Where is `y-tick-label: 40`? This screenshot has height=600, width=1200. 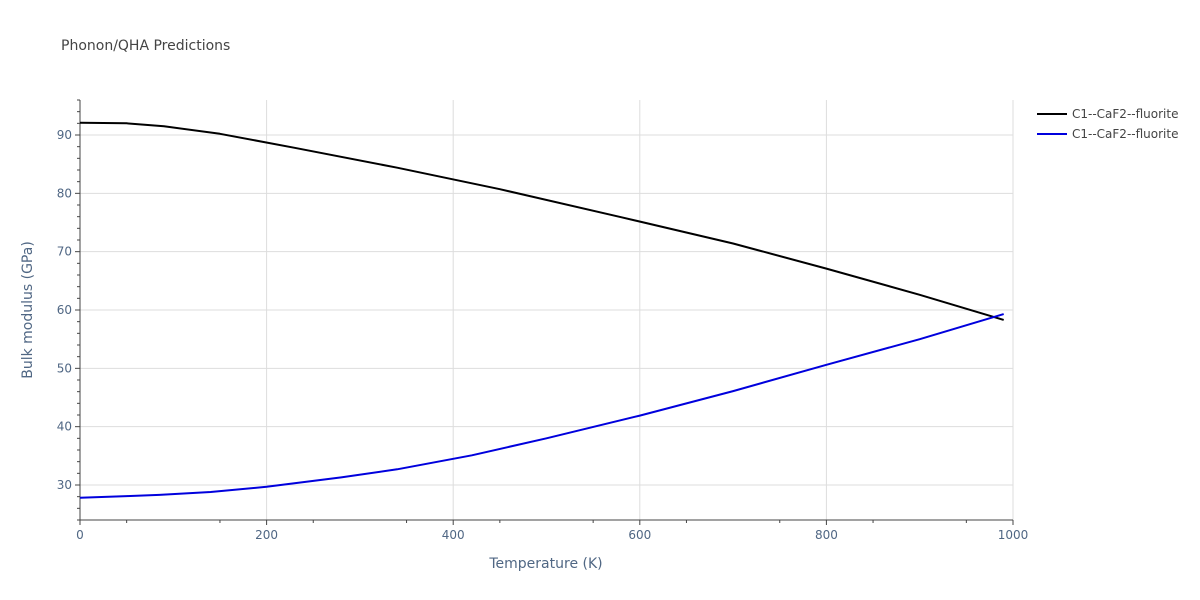
y-tick-label: 40 is located at coordinates (64, 427).